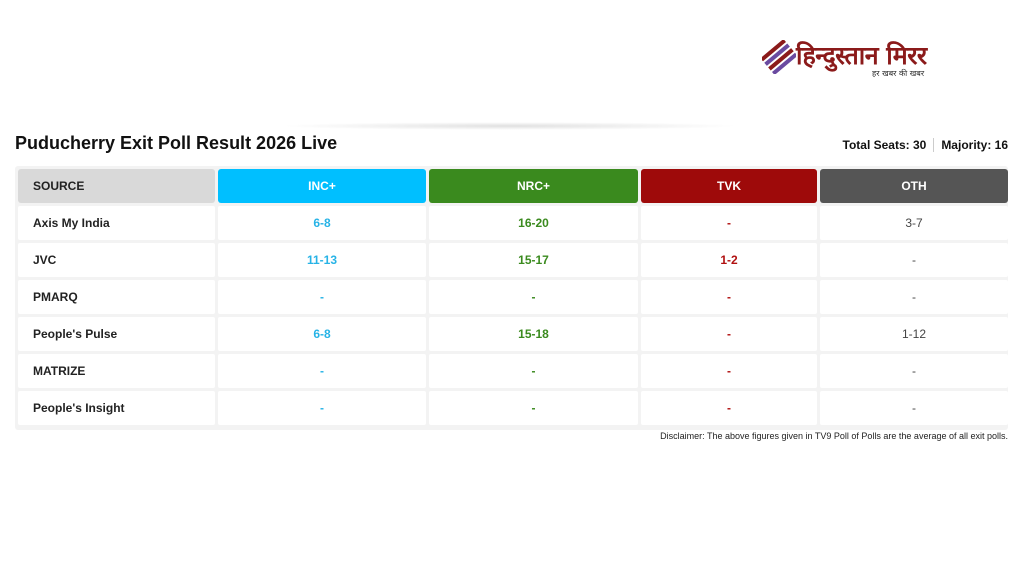 This screenshot has width=1024, height=576. I want to click on table-row: People's Pulse 6-8 15-18 - 1-12, so click(513, 334).